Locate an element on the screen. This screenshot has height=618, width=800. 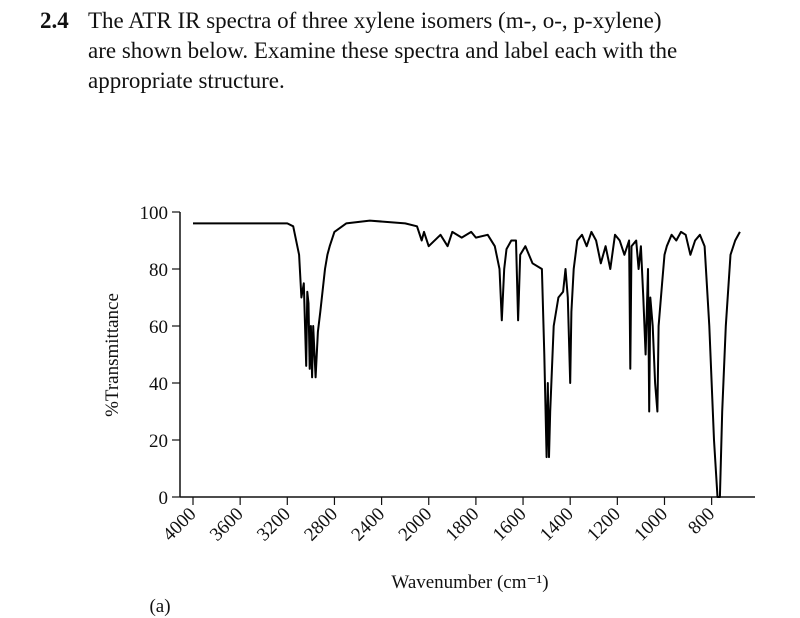
y-tick-label: 60 is located at coordinates (158, 327).